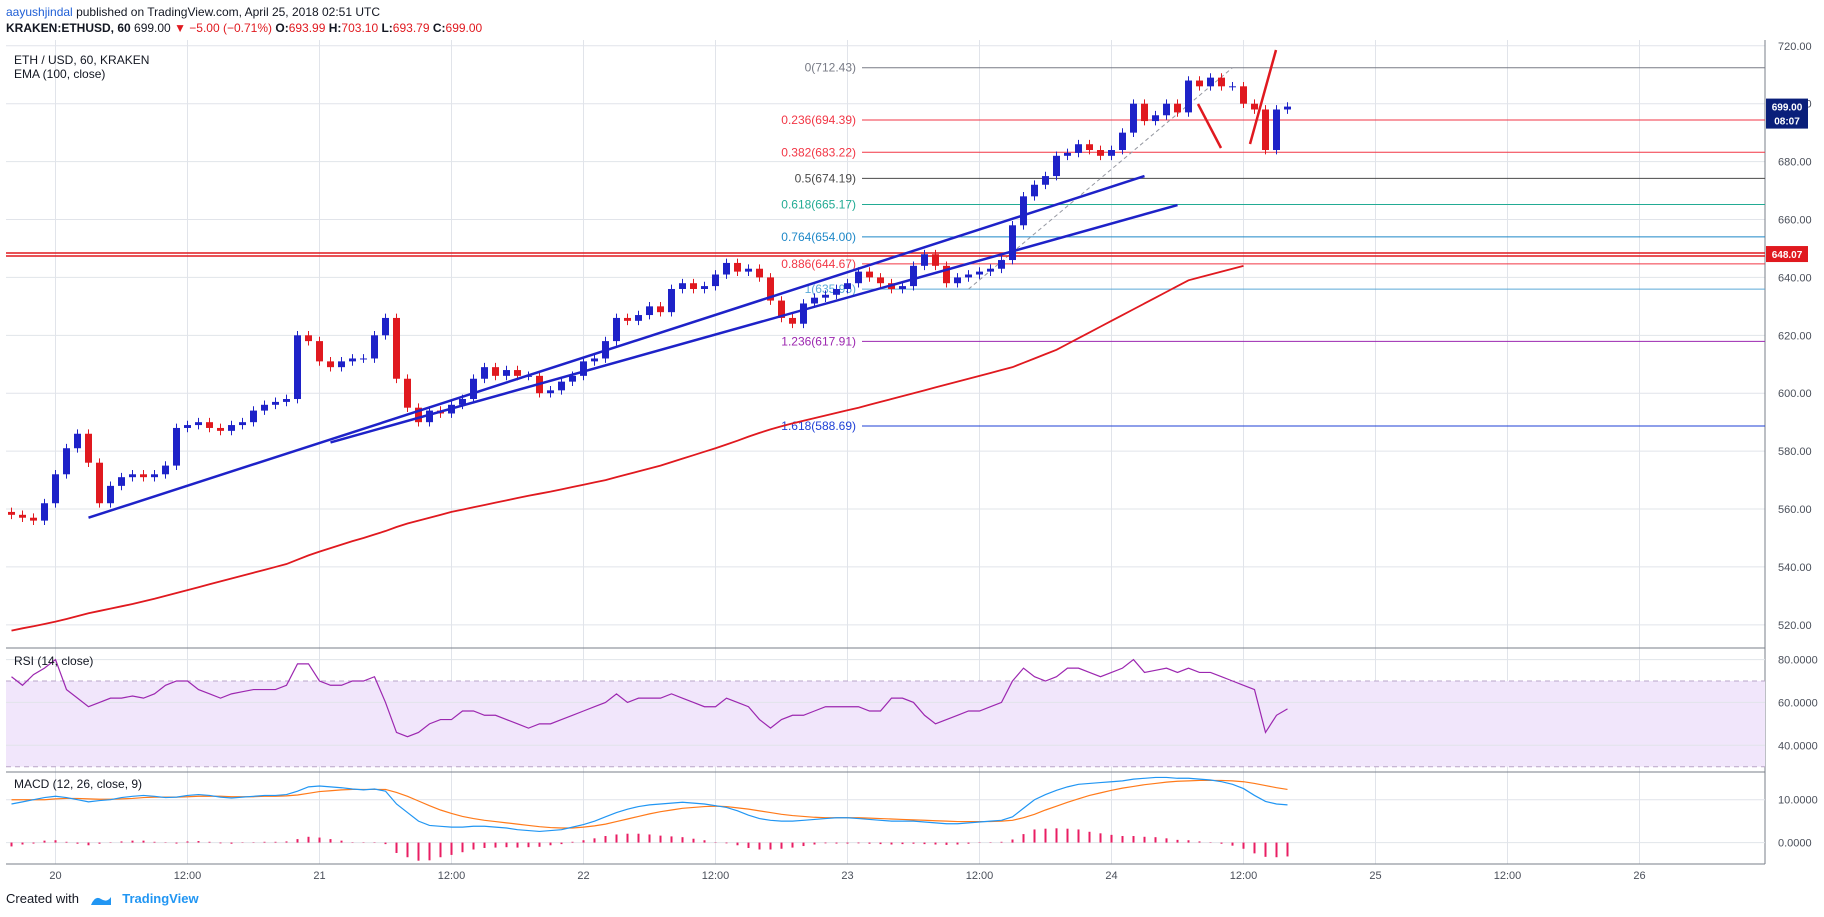 The image size is (1824, 917). I want to click on fib-level-label: 1.236(617.91), so click(818, 341).